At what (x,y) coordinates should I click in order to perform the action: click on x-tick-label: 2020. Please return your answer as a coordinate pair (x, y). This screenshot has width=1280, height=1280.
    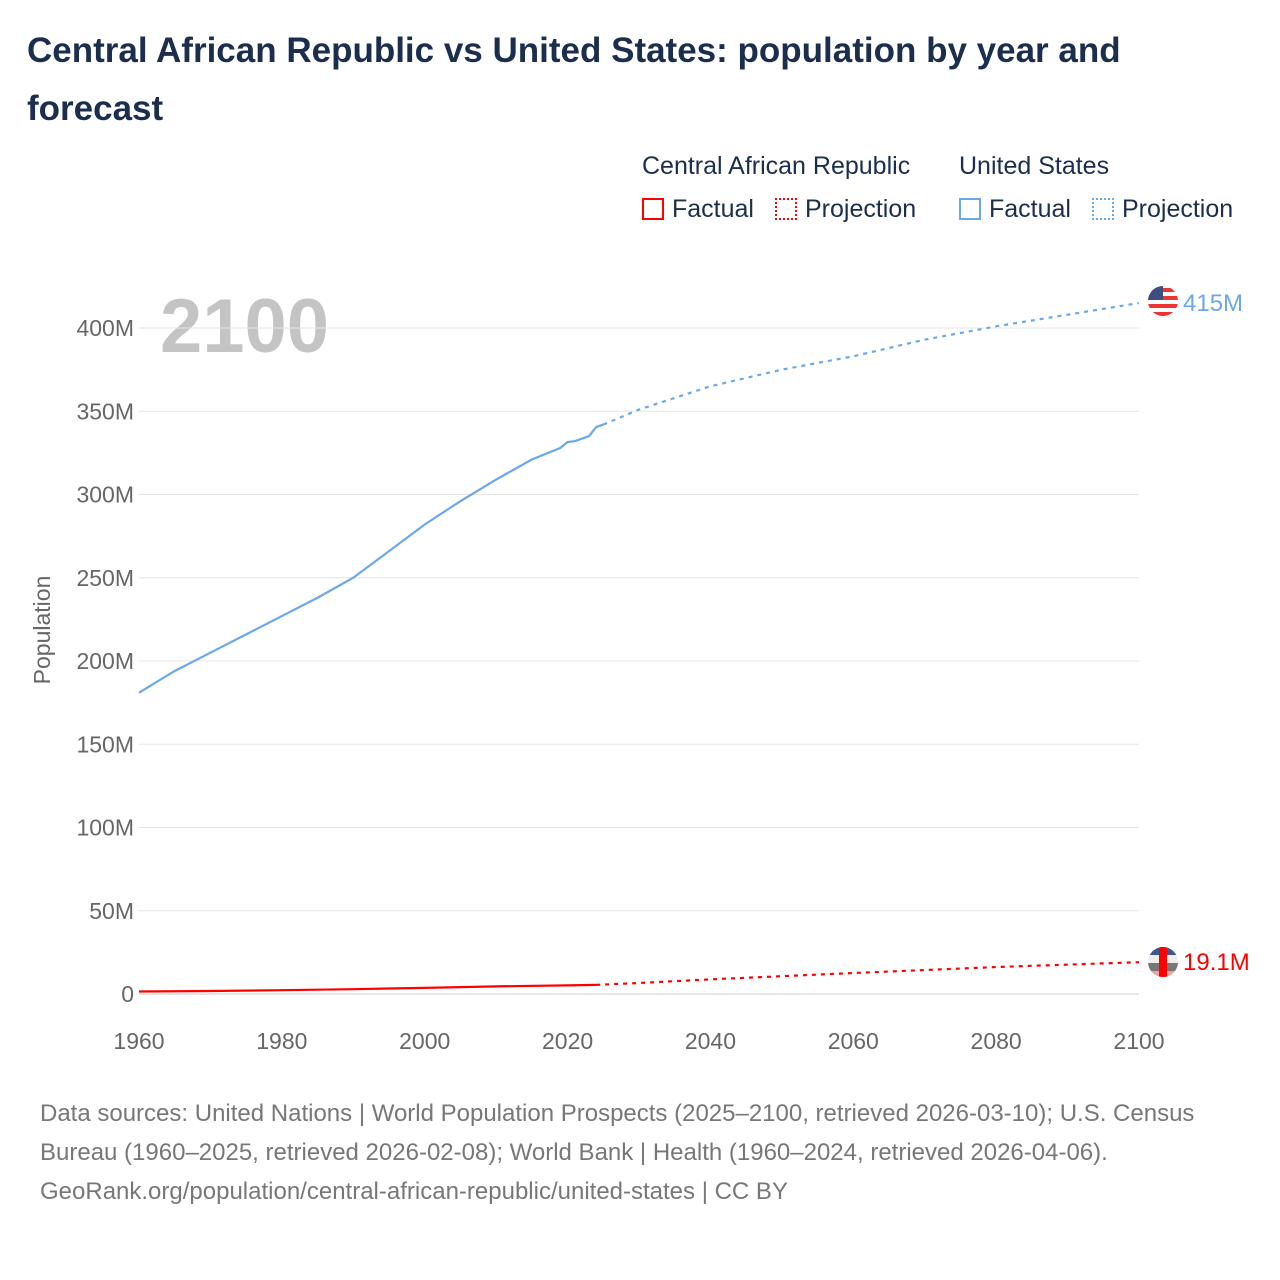
    Looking at the image, I should click on (567, 1041).